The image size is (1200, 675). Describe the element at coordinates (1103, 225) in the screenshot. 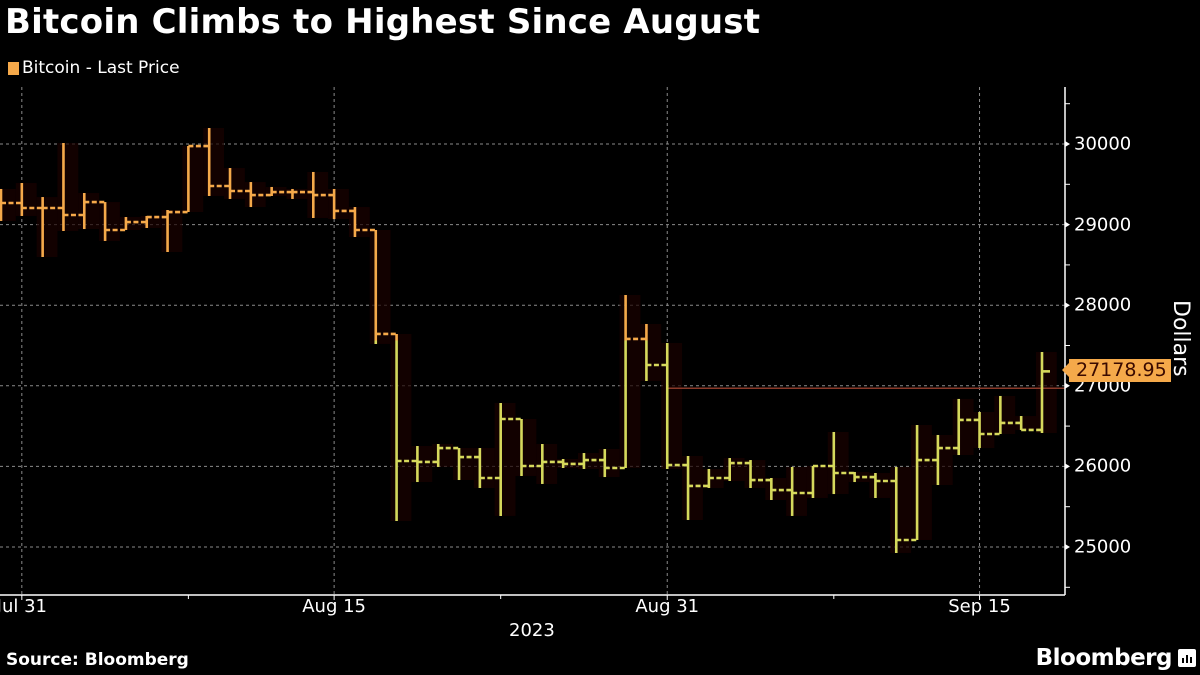

I see `y-tick-label: 29000` at that location.